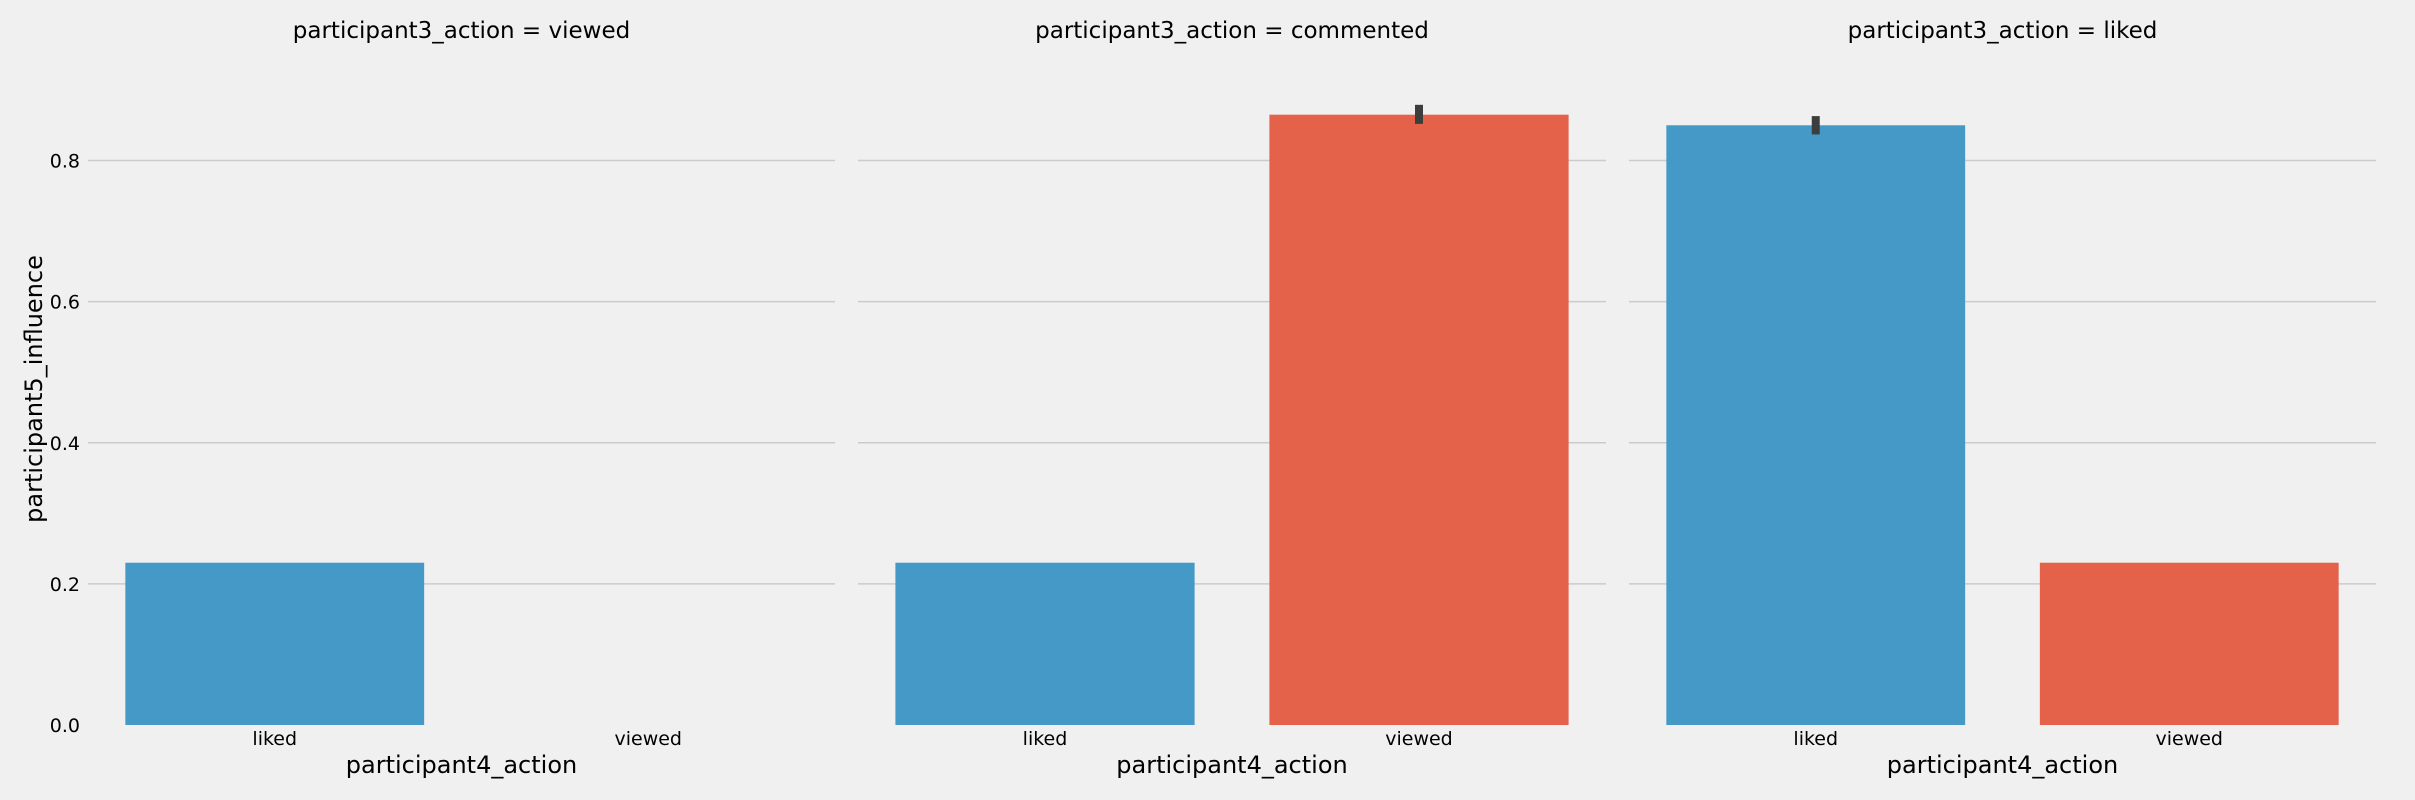  Describe the element at coordinates (65, 585) in the screenshot. I see `y-tick-label: 0.2` at that location.